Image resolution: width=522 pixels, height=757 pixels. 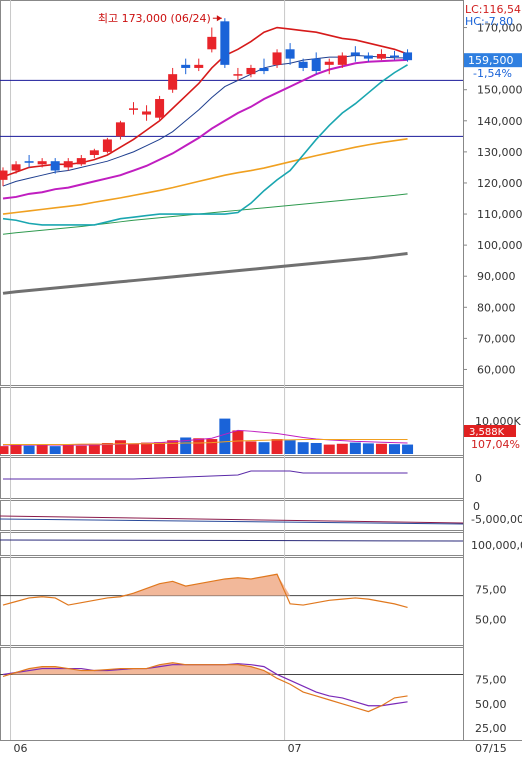 I want to click on volume-badge, so click(x=490, y=431).